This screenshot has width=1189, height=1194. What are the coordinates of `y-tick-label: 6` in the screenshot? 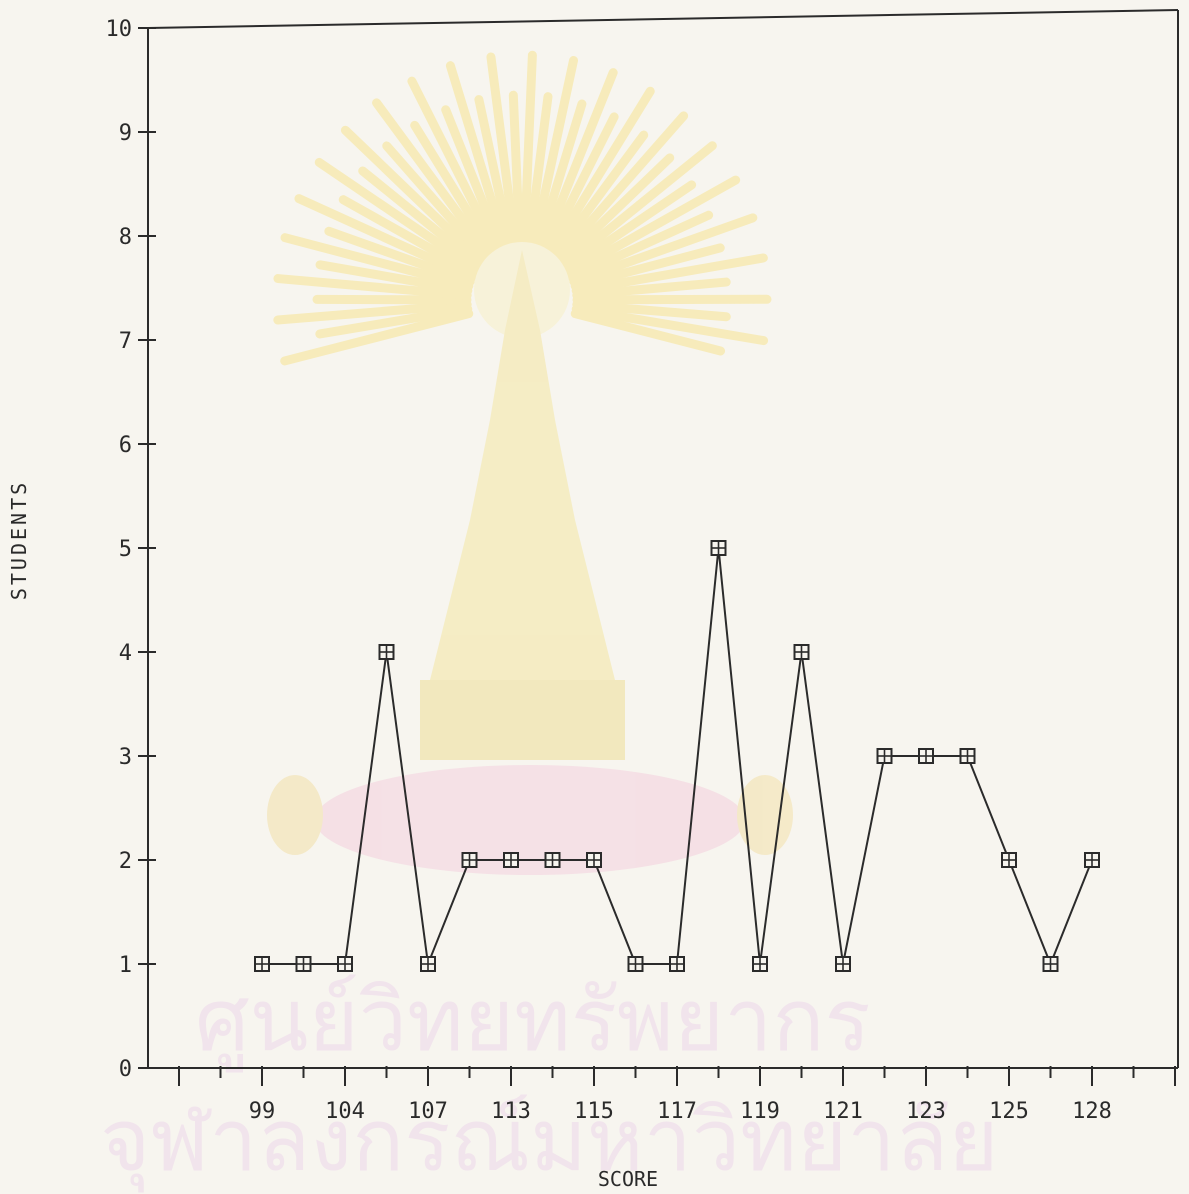 It's located at (125, 445).